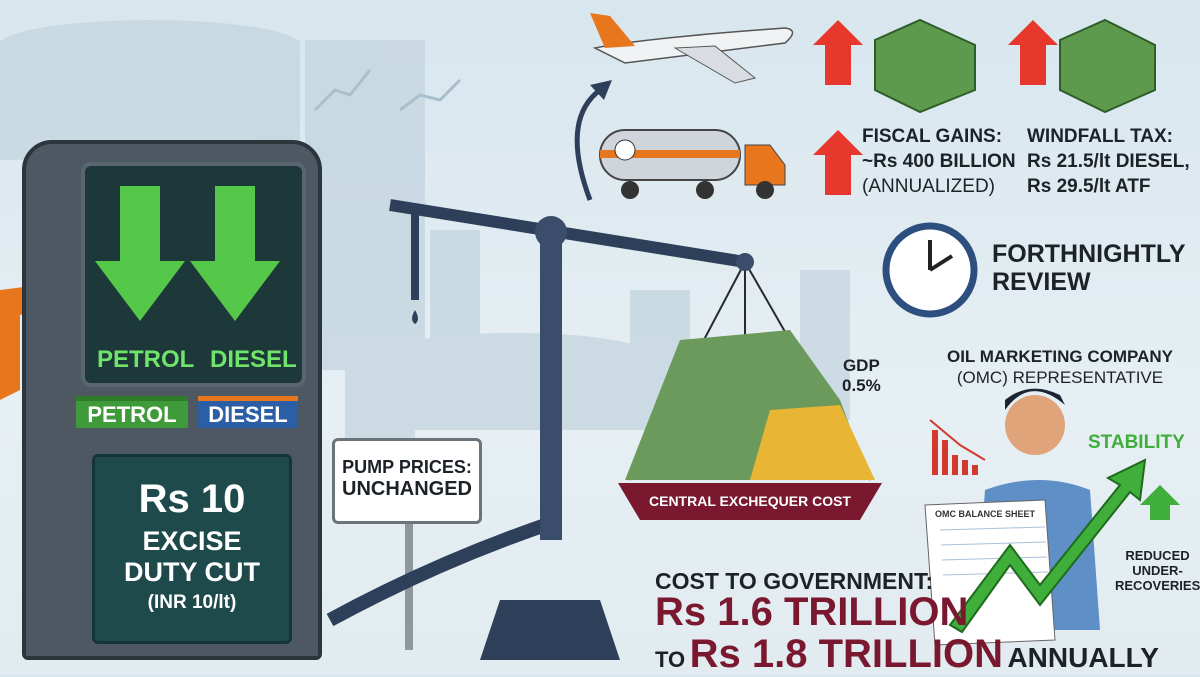  What do you see at coordinates (1089, 186) in the screenshot?
I see `windfall-atf: Rs 29.5/lt ATF` at bounding box center [1089, 186].